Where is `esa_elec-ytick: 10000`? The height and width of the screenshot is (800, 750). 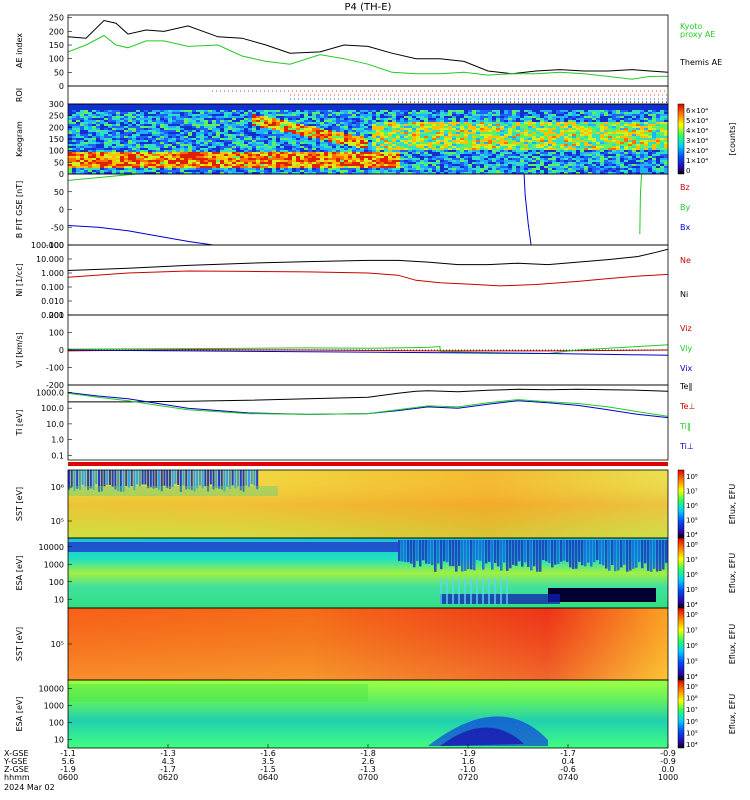
esa_elec-ytick: 10000 is located at coordinates (51, 689).